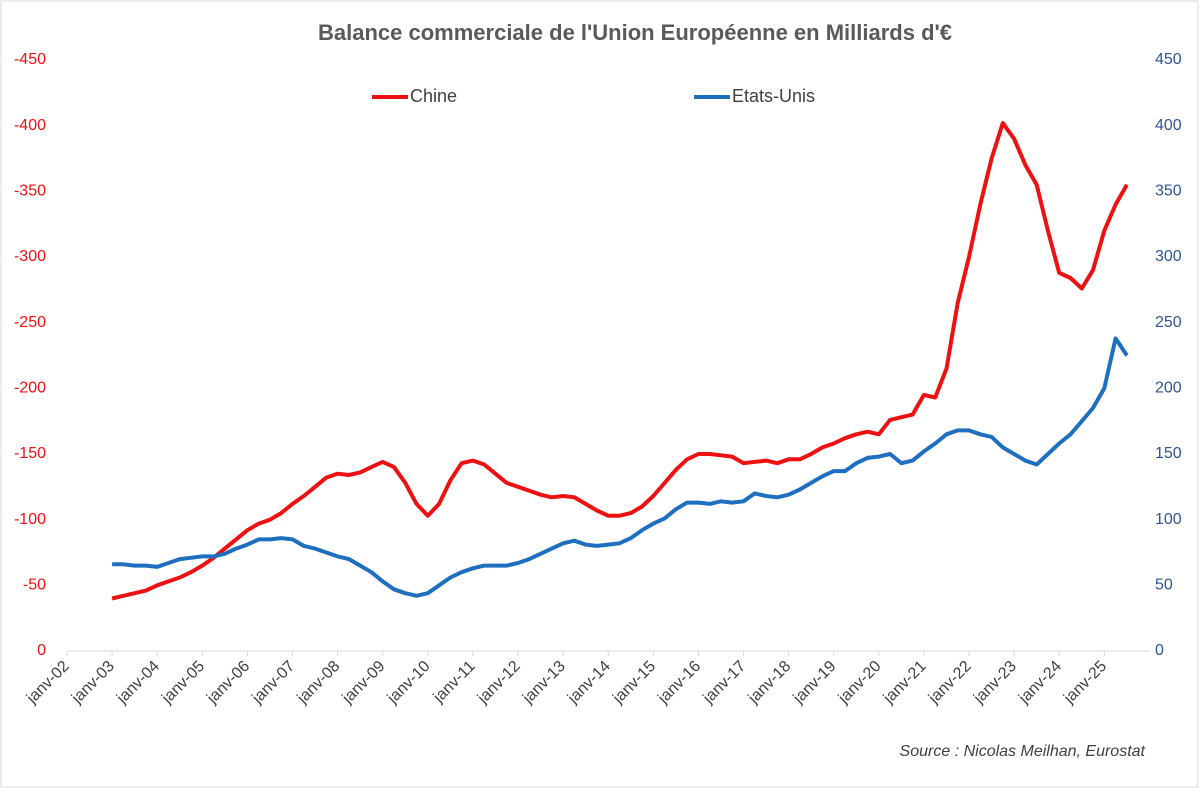  I want to click on y2-tick-label: 100, so click(1168, 519).